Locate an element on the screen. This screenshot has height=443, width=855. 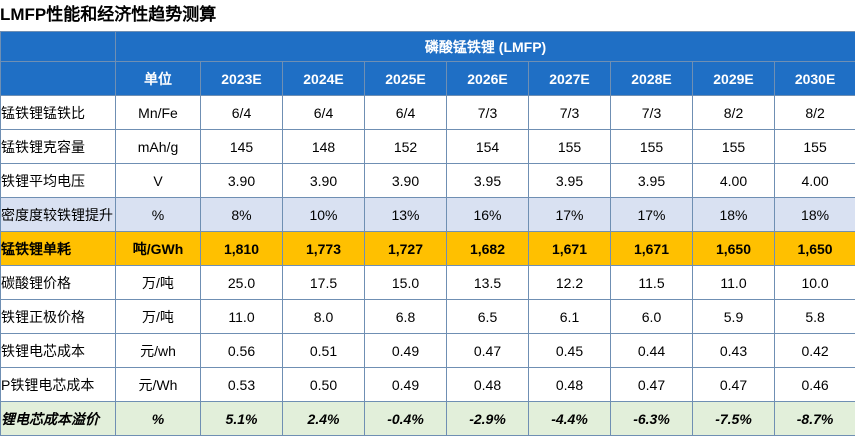
value-cell: 0.46 is located at coordinates (814, 384).